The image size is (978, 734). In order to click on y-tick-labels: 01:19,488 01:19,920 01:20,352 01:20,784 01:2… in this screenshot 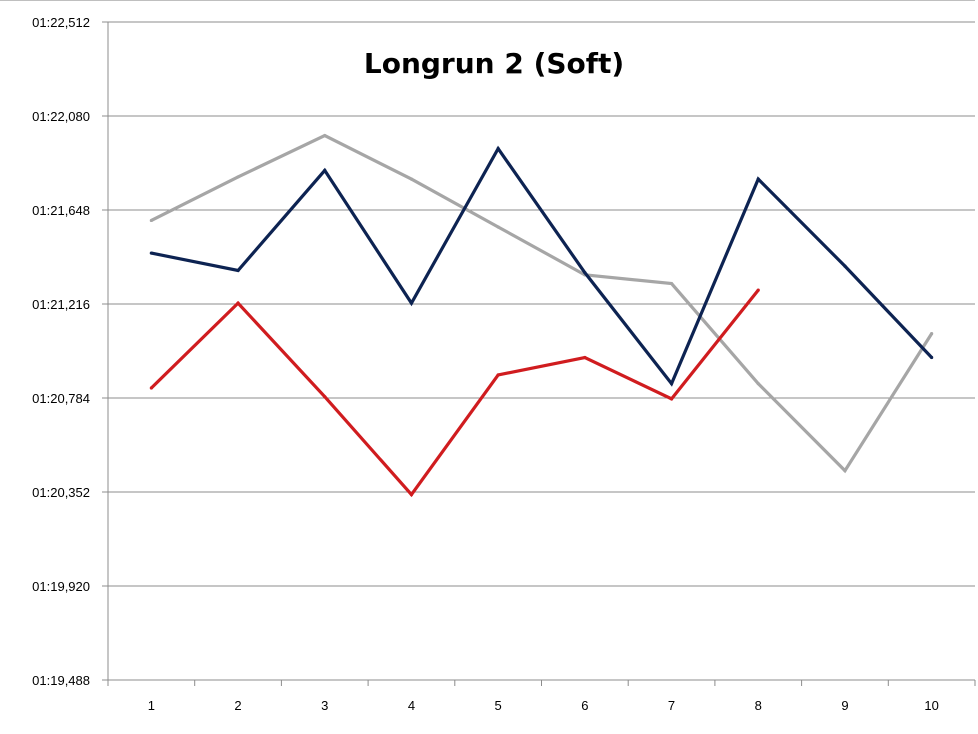, I will do `click(61, 351)`.